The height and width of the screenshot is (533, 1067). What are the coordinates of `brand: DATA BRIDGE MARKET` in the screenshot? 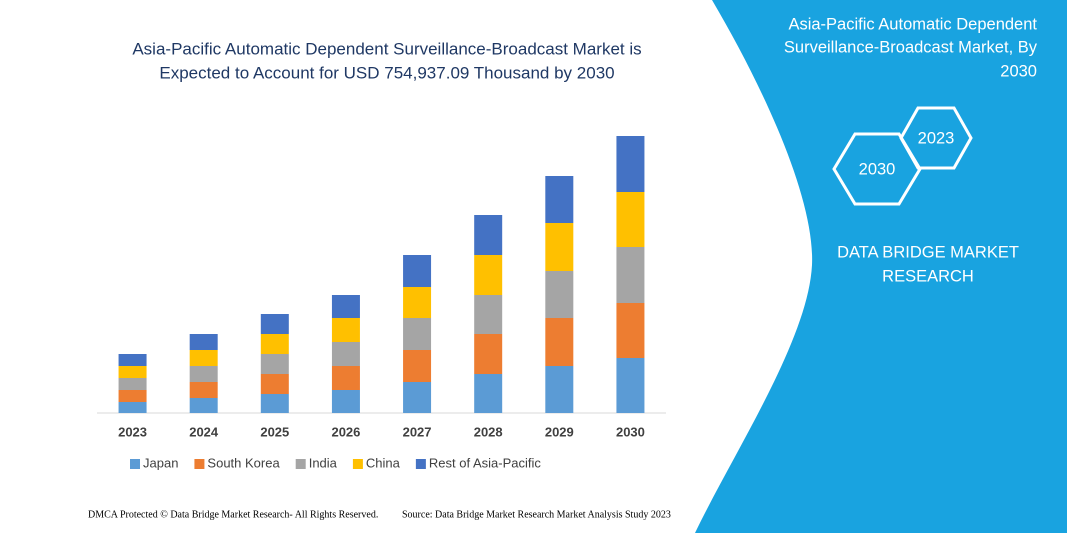 It's located at (928, 252).